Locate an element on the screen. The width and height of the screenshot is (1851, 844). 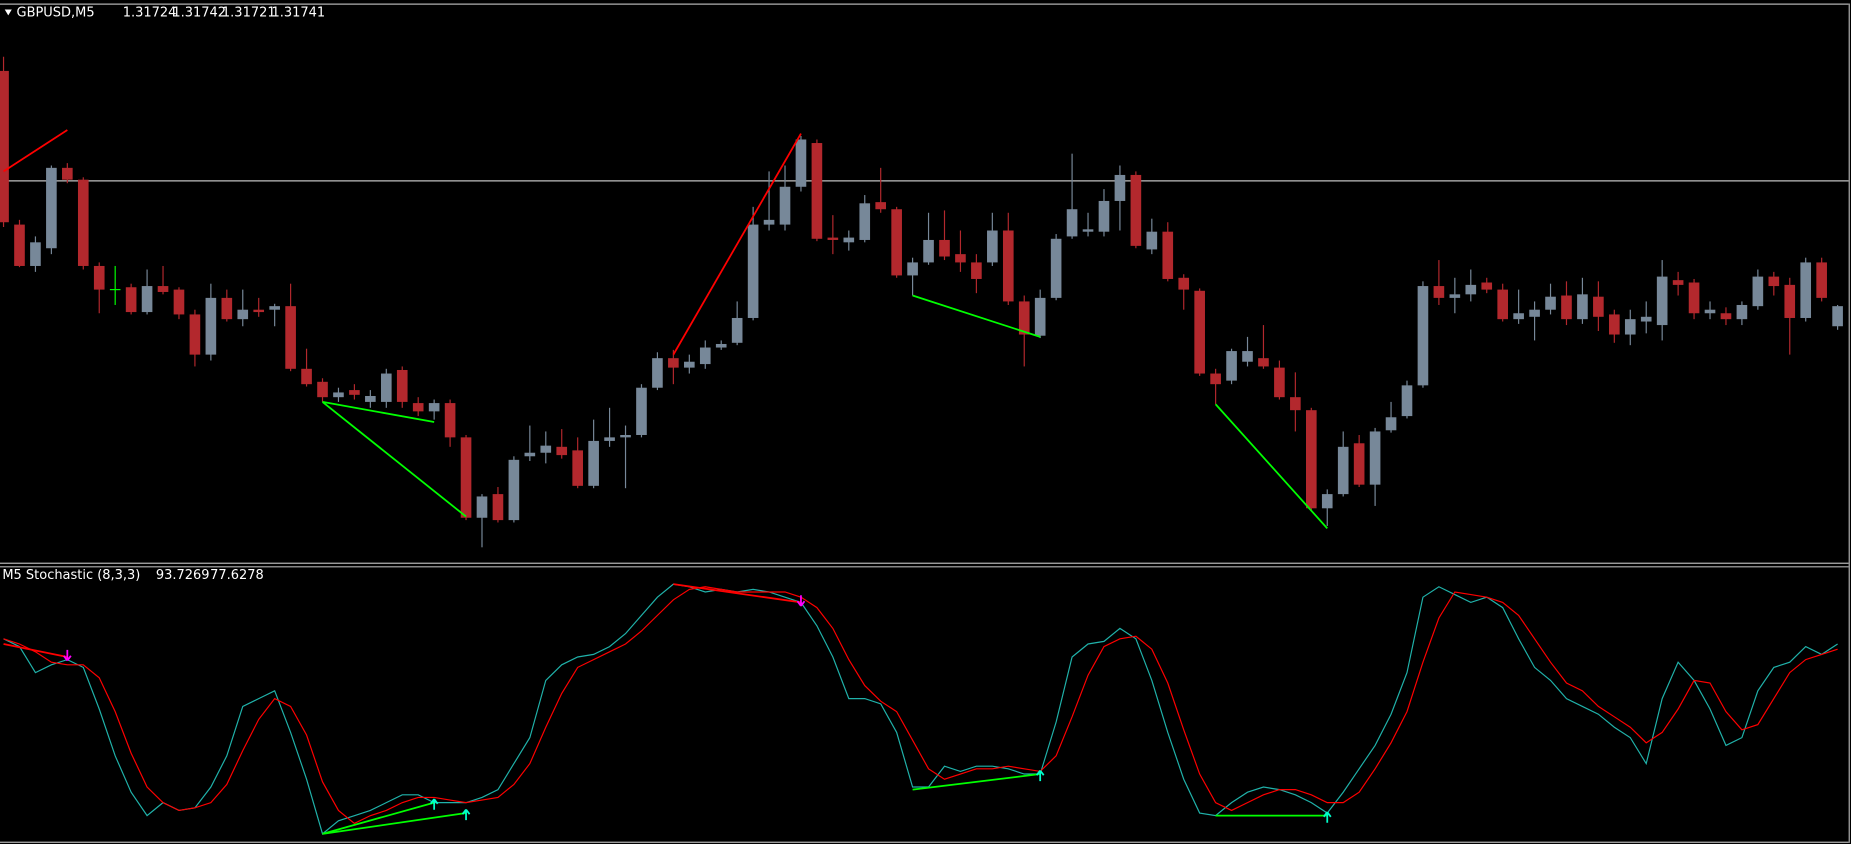
quote-open: 1.31724 is located at coordinates (150, 12).